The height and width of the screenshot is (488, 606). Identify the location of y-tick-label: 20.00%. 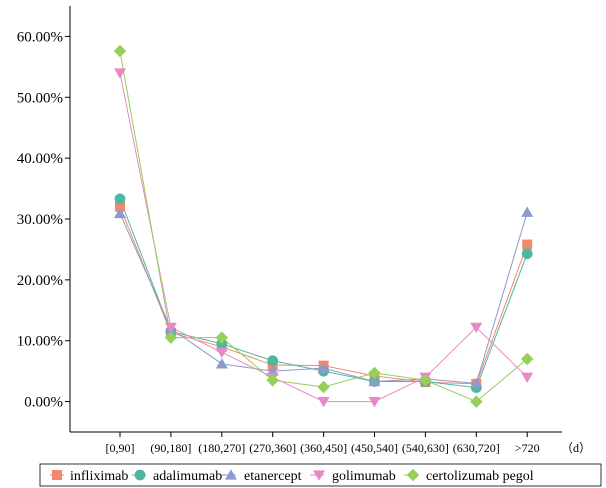
(40, 281).